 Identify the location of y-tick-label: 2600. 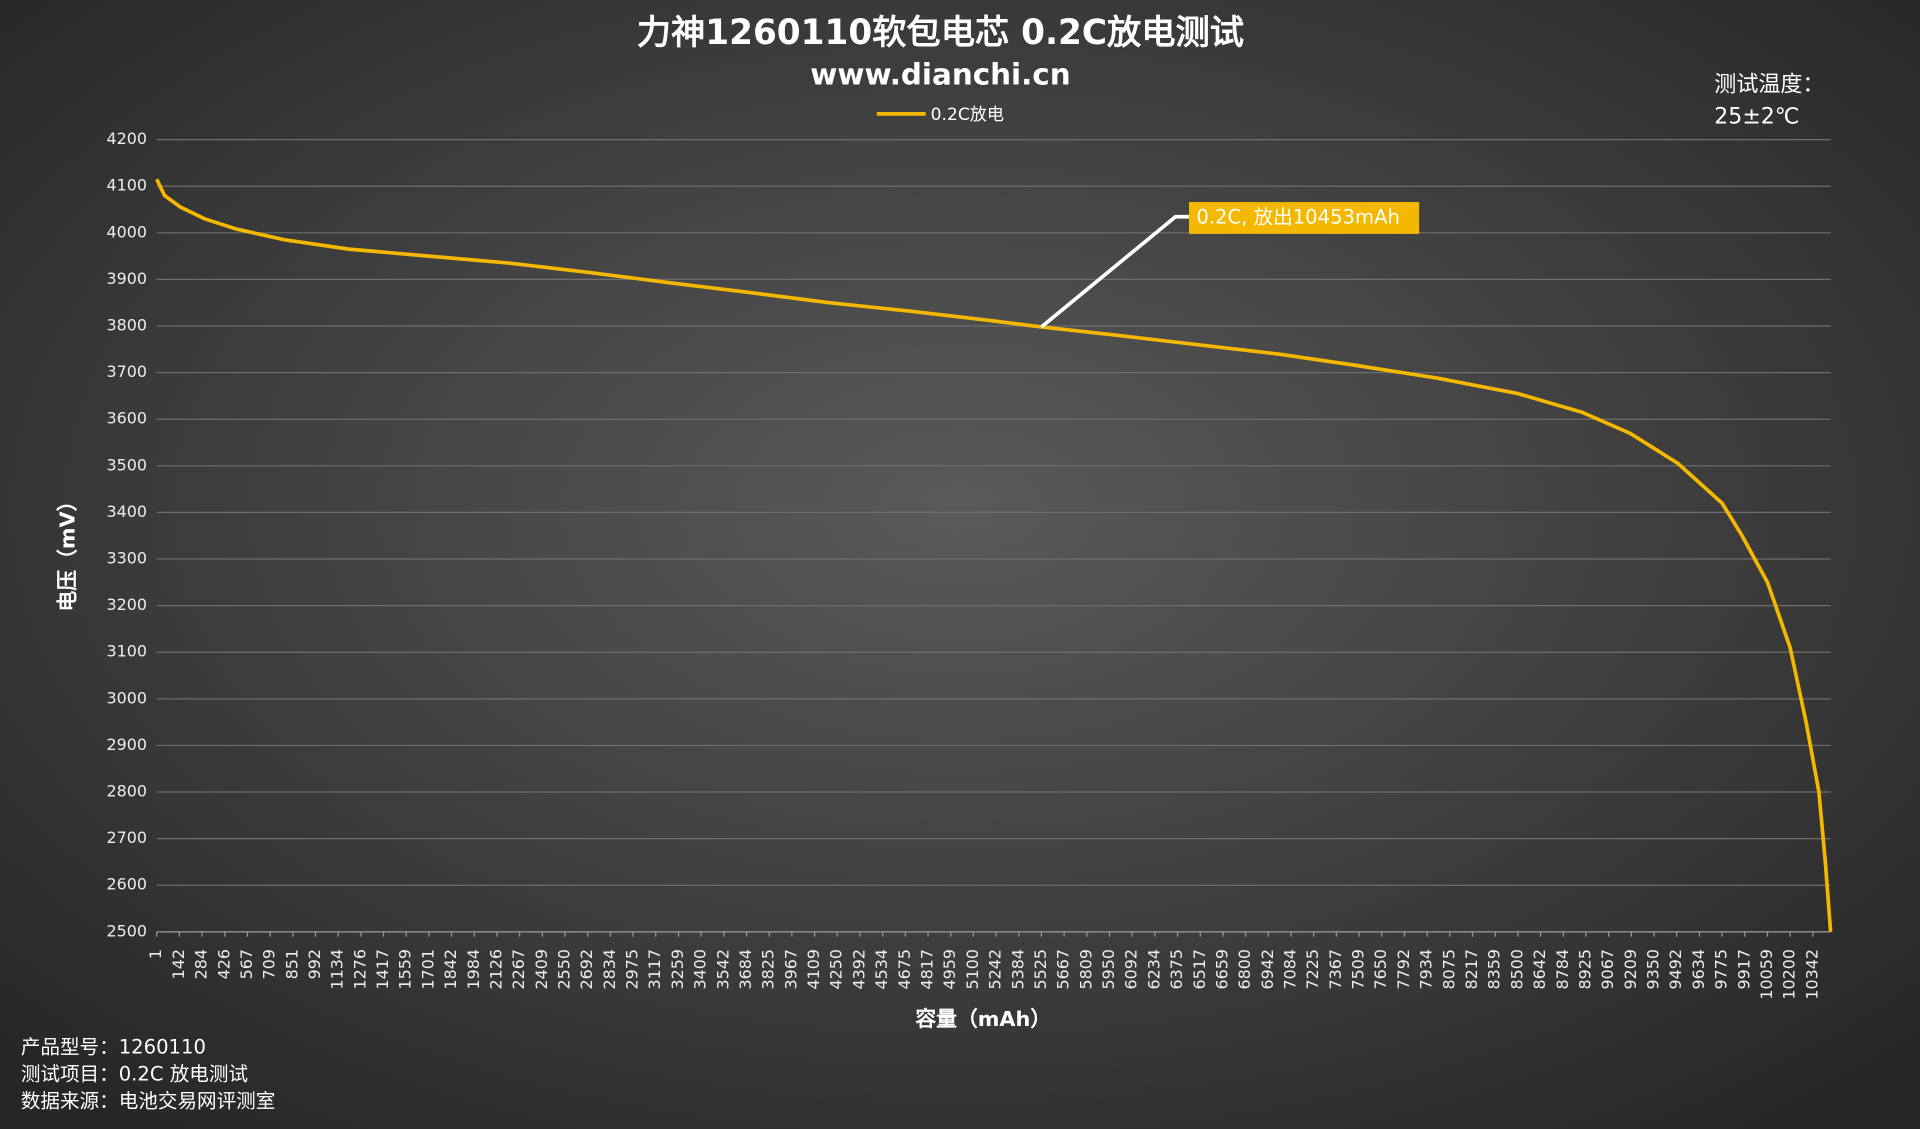
(126, 884).